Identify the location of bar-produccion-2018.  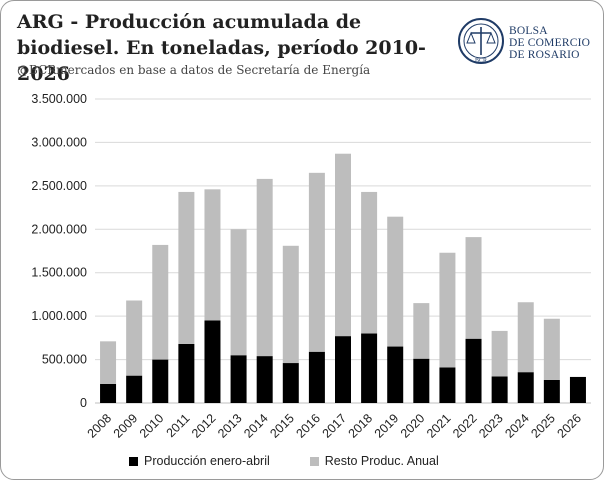
(369, 368).